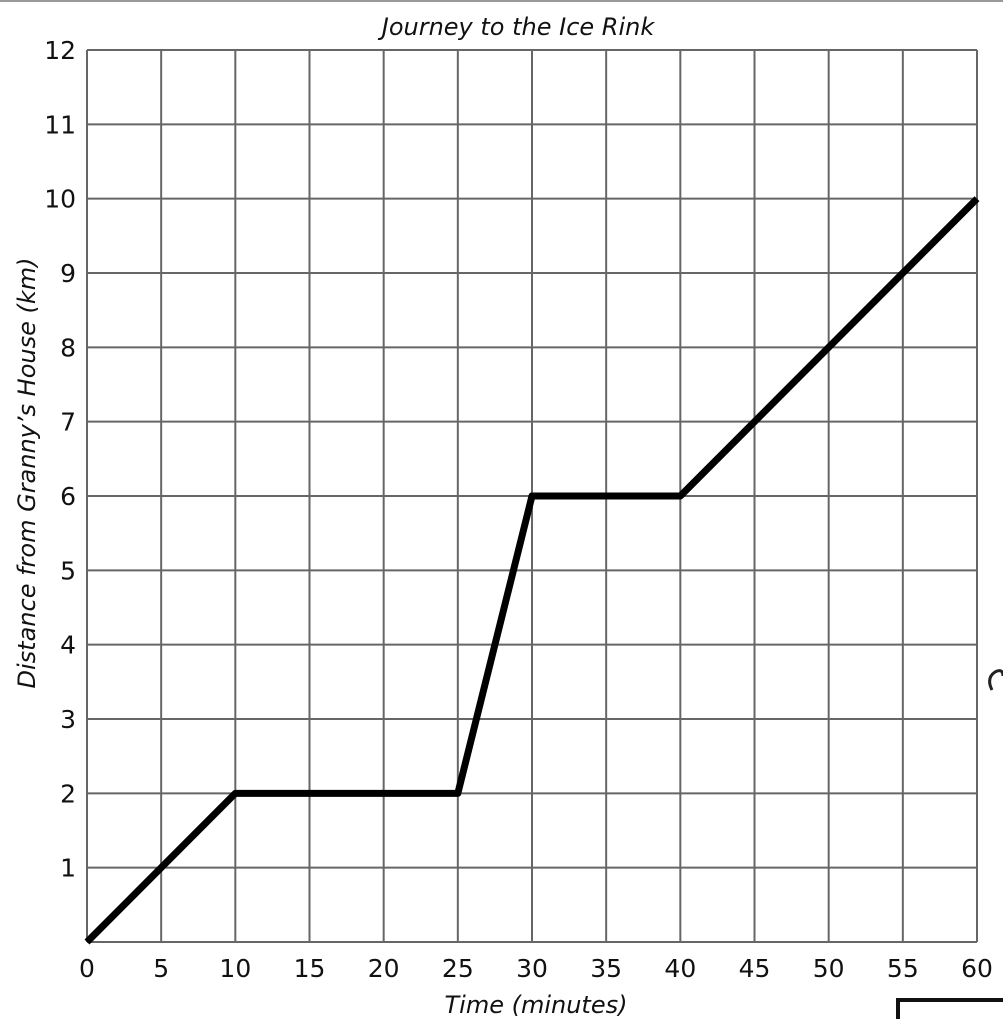 The height and width of the screenshot is (1023, 1003). Describe the element at coordinates (977, 968) in the screenshot. I see `x-tick-label: 60` at that location.